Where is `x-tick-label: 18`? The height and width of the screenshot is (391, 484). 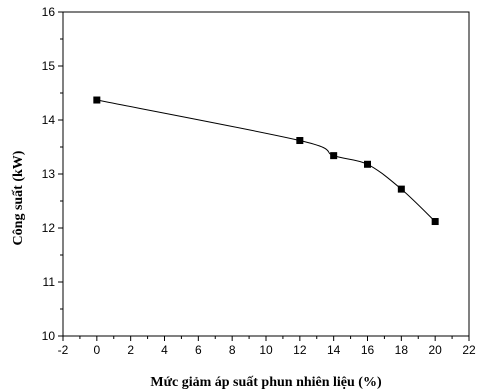
x-tick-label: 18 is located at coordinates (402, 350).